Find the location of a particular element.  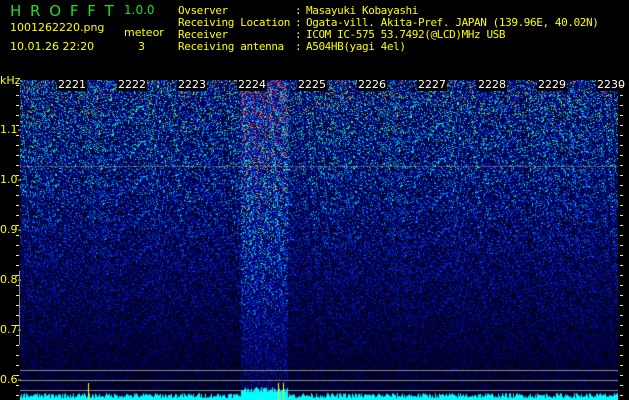

info-label: Receiving Location is located at coordinates (234, 22).